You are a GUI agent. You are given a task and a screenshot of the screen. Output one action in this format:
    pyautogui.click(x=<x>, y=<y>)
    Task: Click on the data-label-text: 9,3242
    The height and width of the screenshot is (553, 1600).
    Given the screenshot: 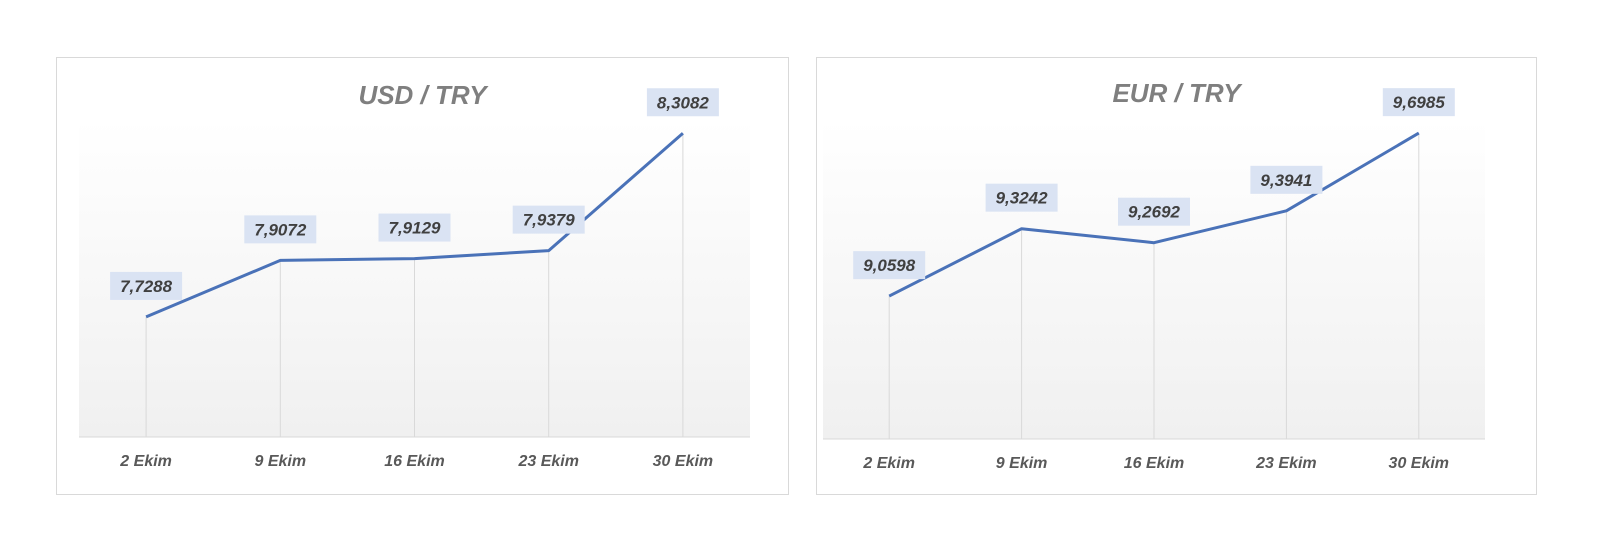 What is the action you would take?
    pyautogui.click(x=1022, y=198)
    